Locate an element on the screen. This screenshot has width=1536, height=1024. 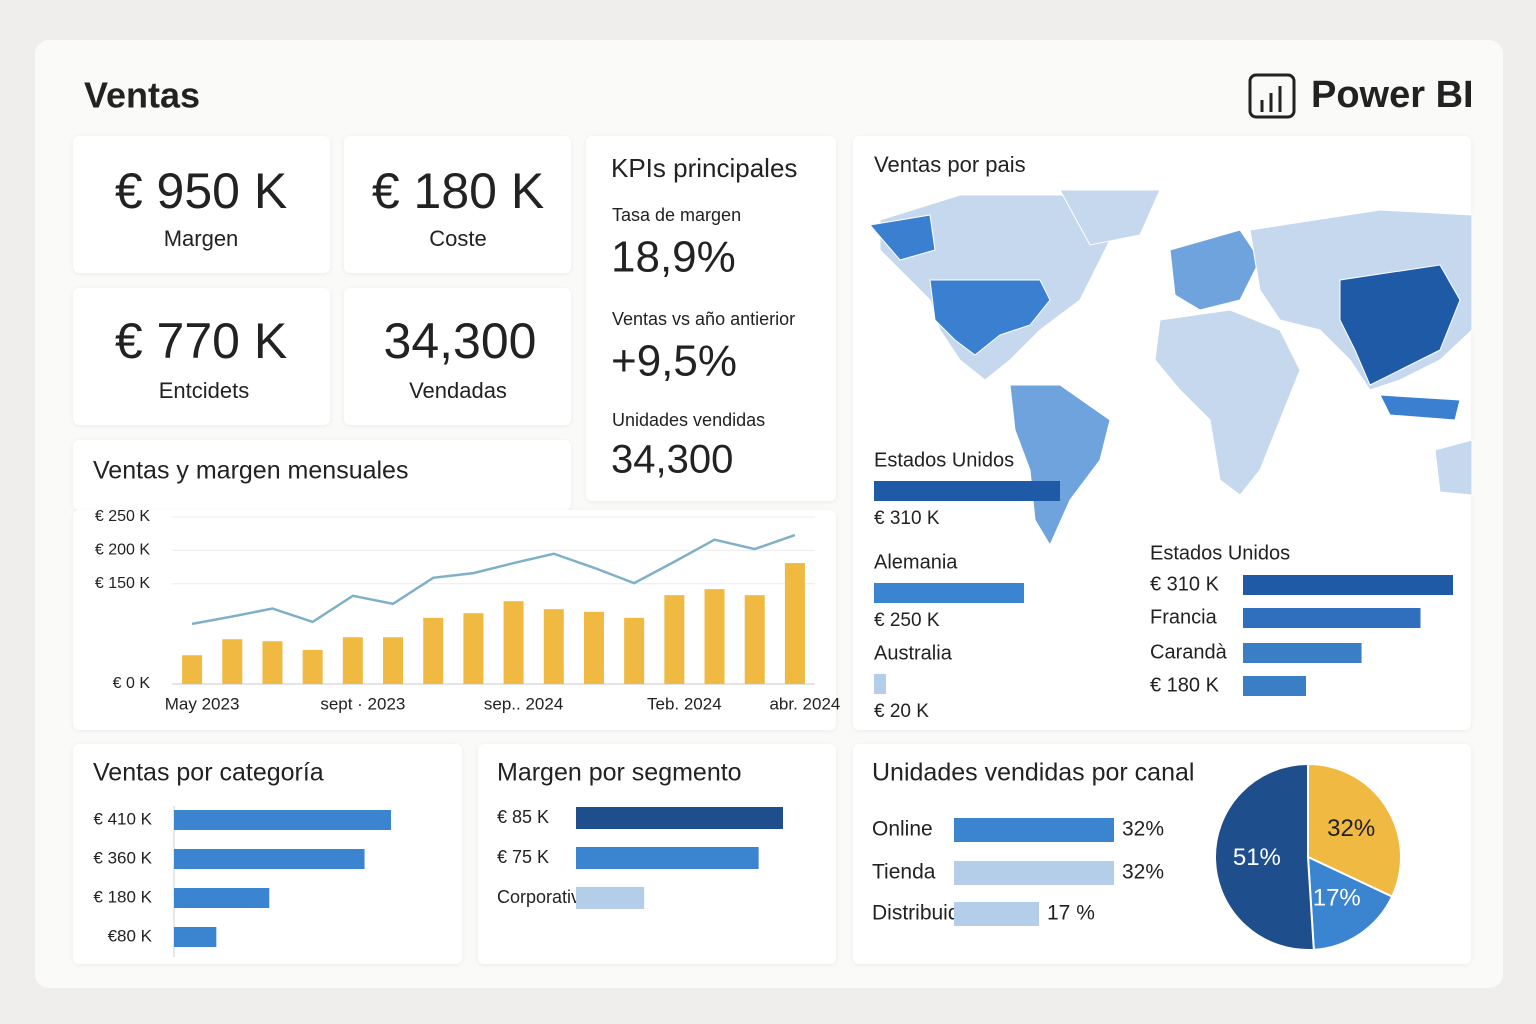
chart-title: Unidades vendidas por canal is located at coordinates (1033, 773).